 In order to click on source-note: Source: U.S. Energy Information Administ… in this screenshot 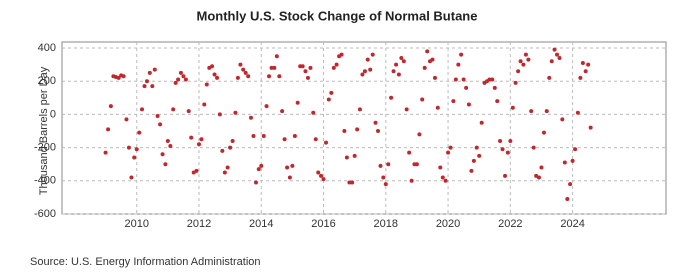, I will do `click(145, 262)`.